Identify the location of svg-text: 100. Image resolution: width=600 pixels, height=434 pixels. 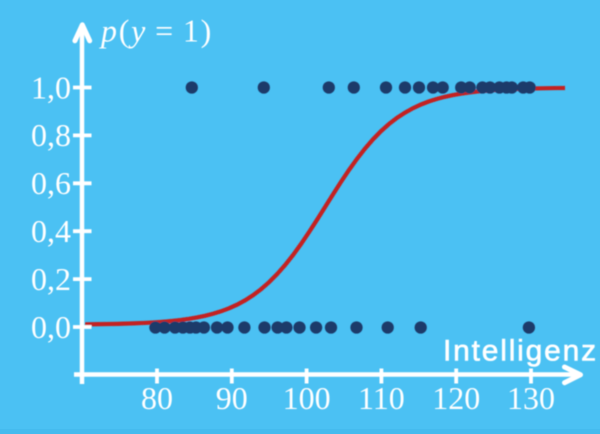
(307, 398).